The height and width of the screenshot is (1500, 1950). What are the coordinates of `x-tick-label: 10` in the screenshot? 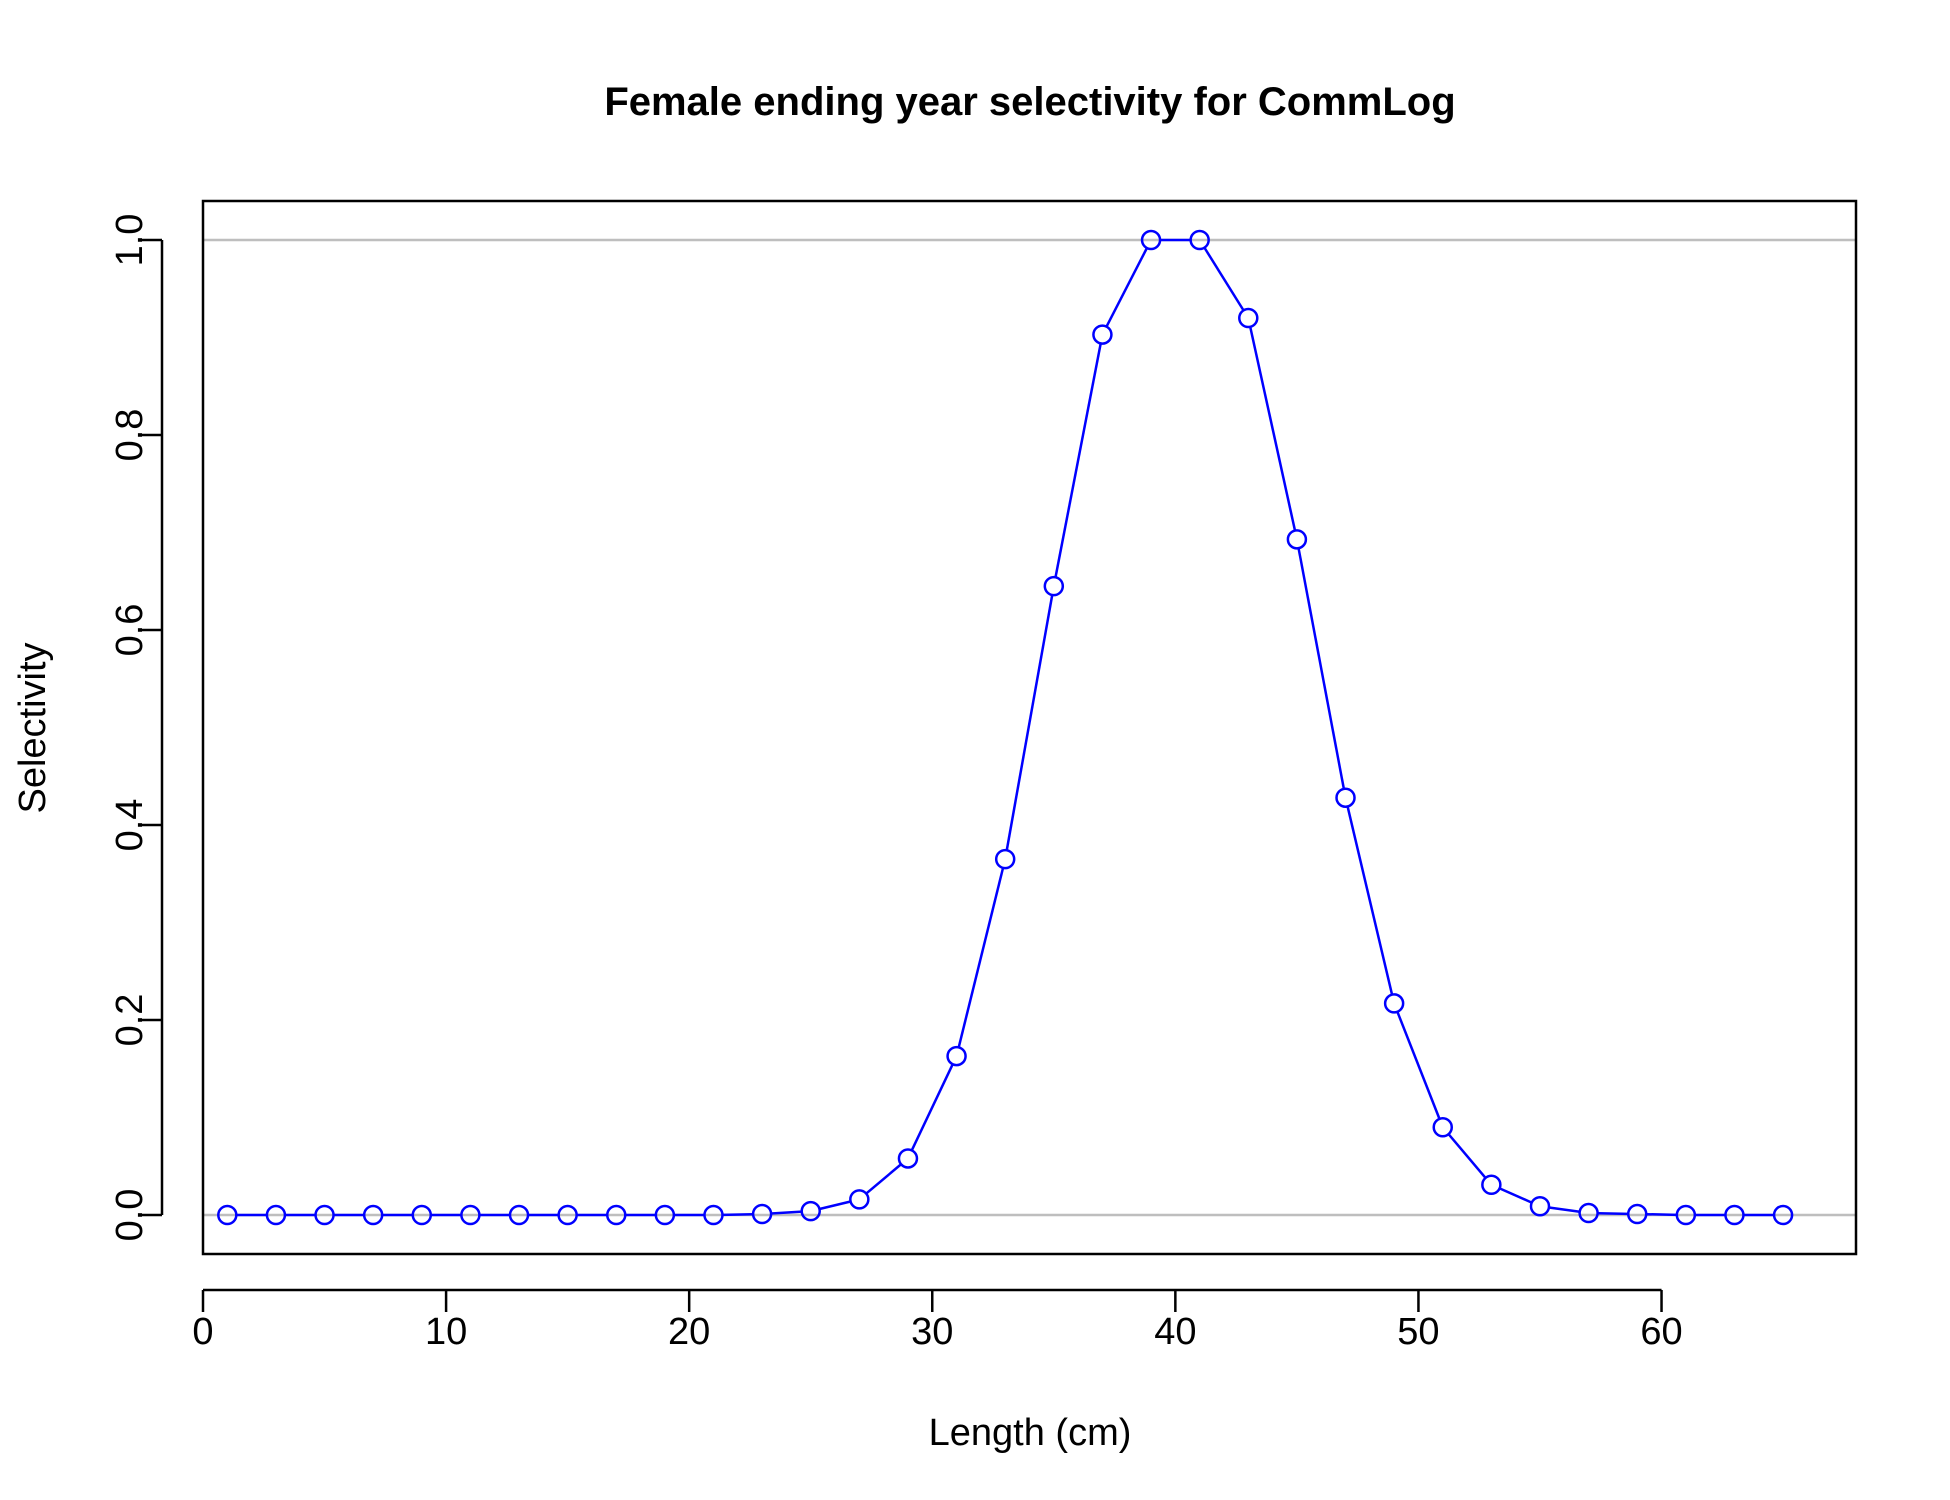 It's located at (446, 1332).